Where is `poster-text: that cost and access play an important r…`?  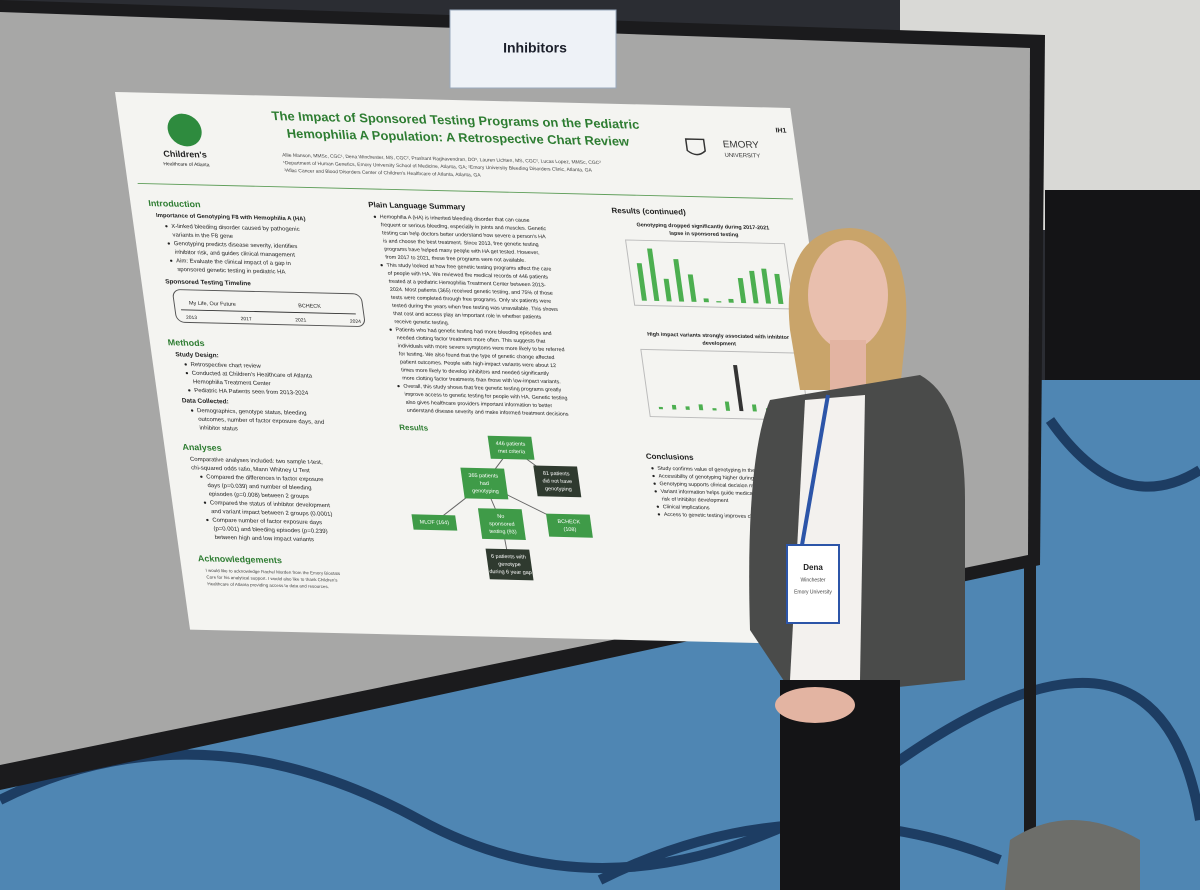
poster-text: that cost and access play an important r… is located at coordinates (467, 315).